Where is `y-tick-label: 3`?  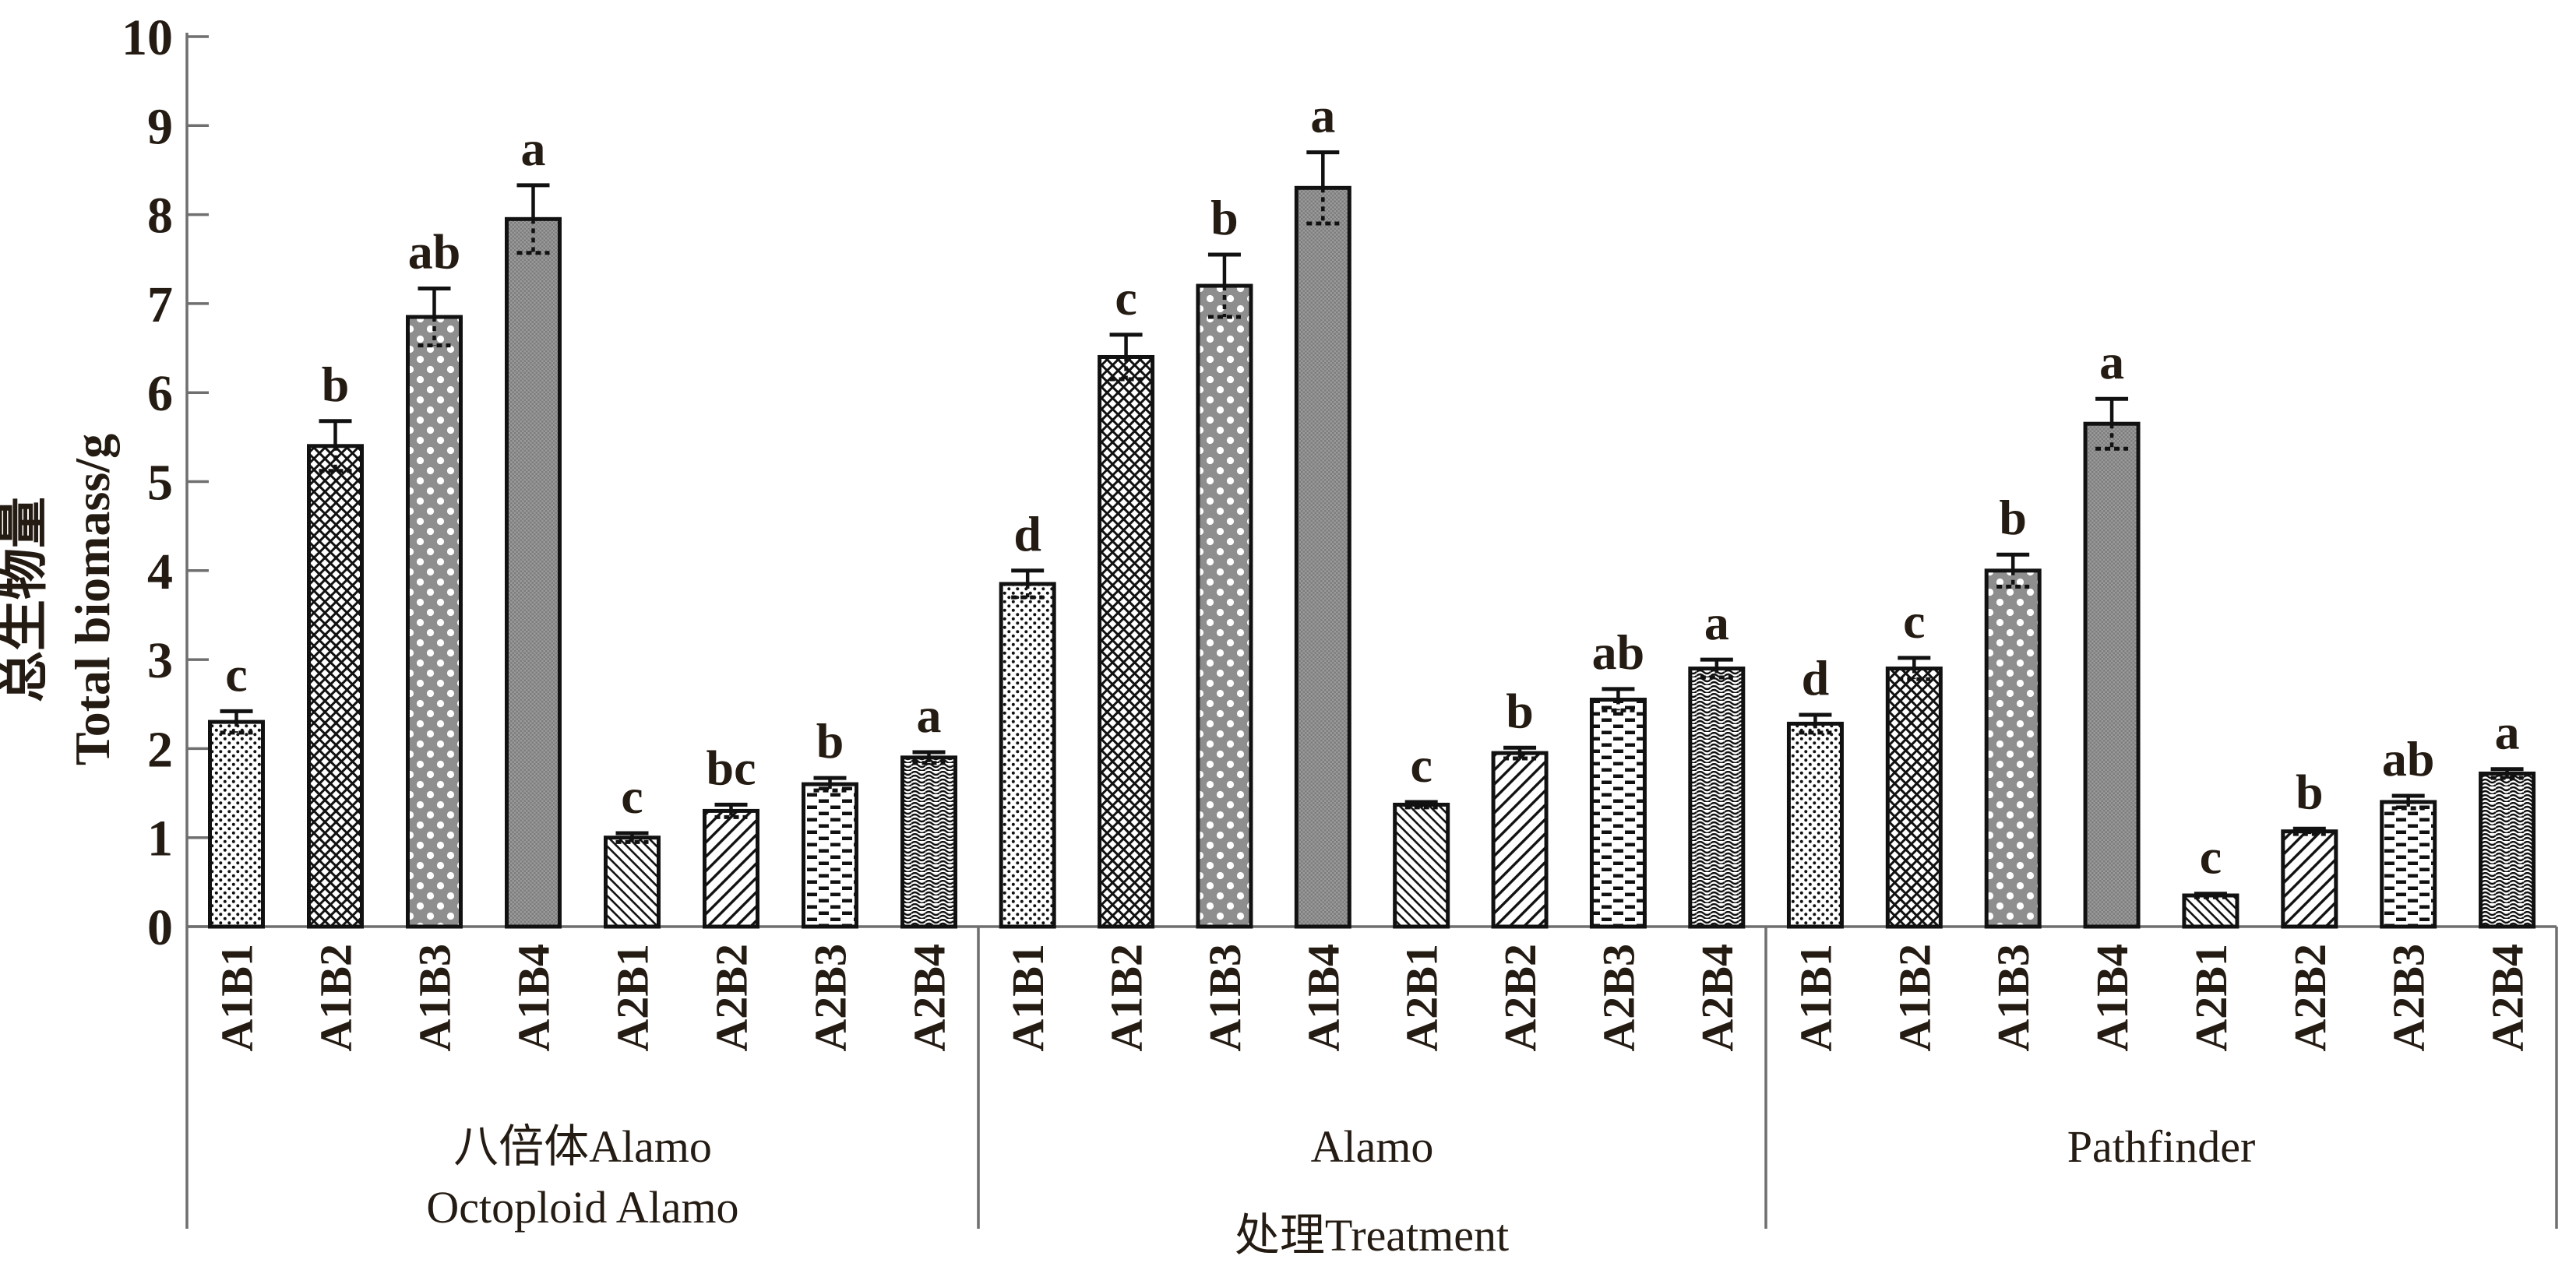
y-tick-label: 3 is located at coordinates (160, 660).